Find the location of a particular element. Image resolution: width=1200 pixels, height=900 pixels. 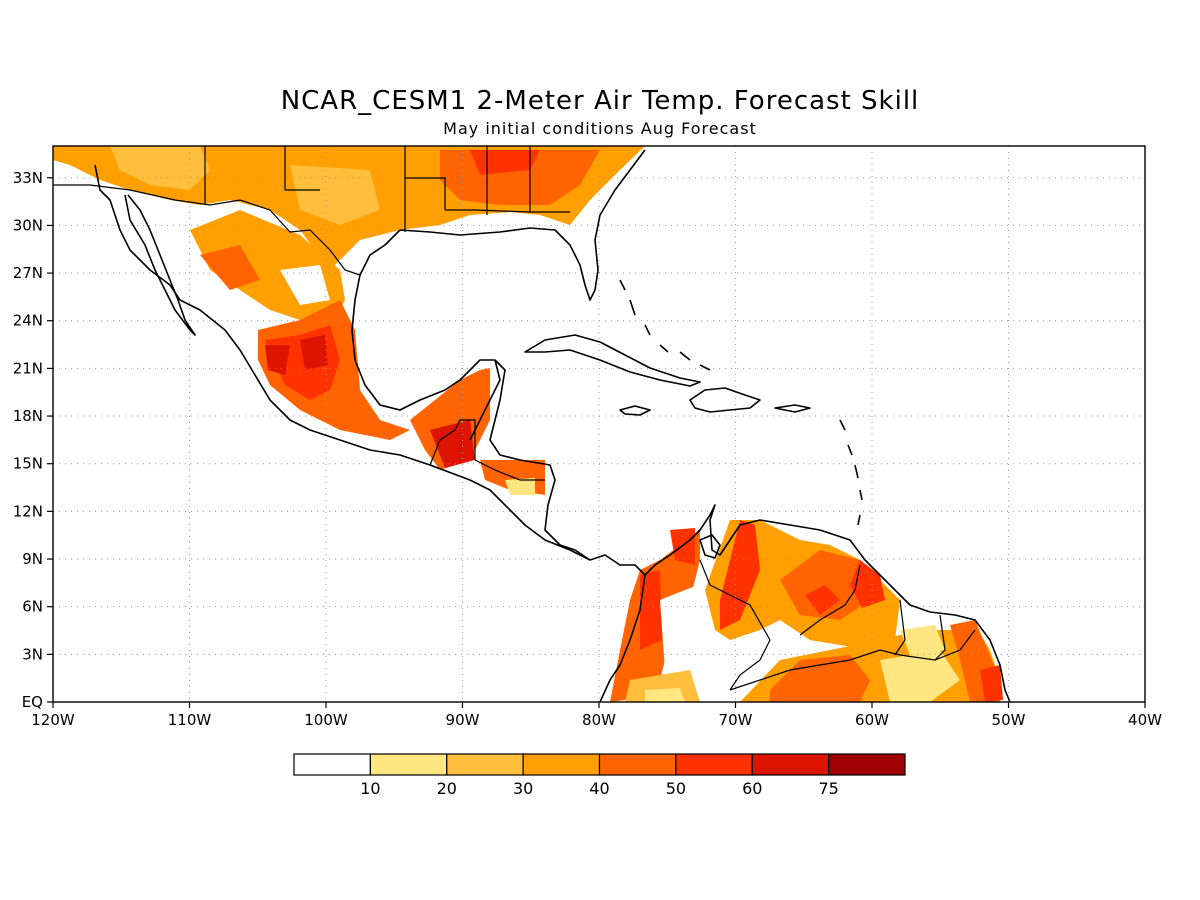

x-axis: 120W 110W 100W 90W 80W 70W 60W 50W 40W is located at coordinates (596, 715).